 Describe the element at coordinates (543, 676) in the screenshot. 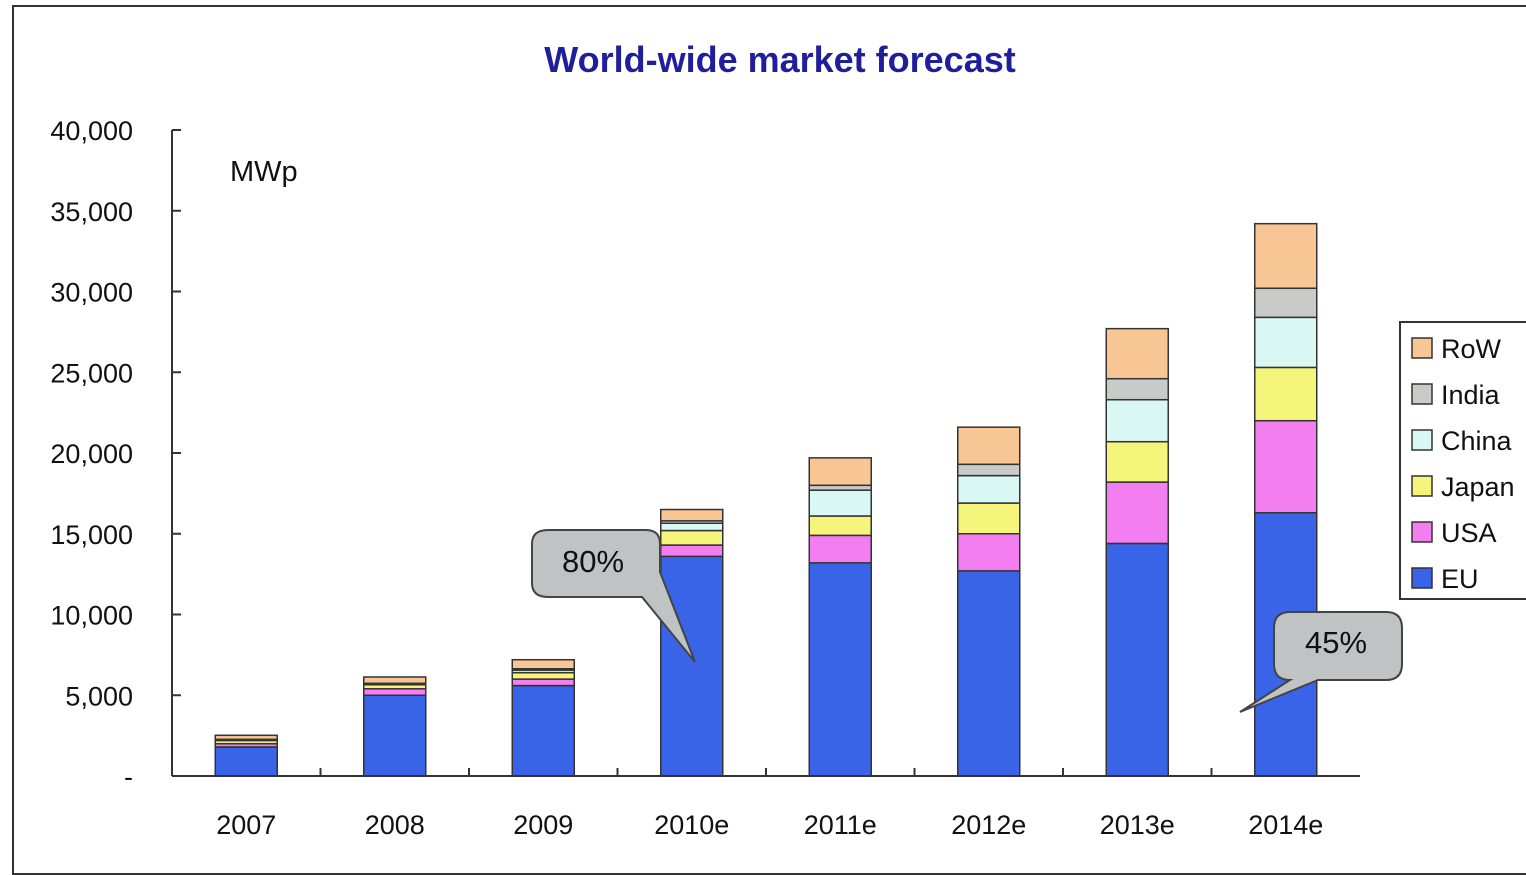

I see `bar-segment-japan-2009` at that location.